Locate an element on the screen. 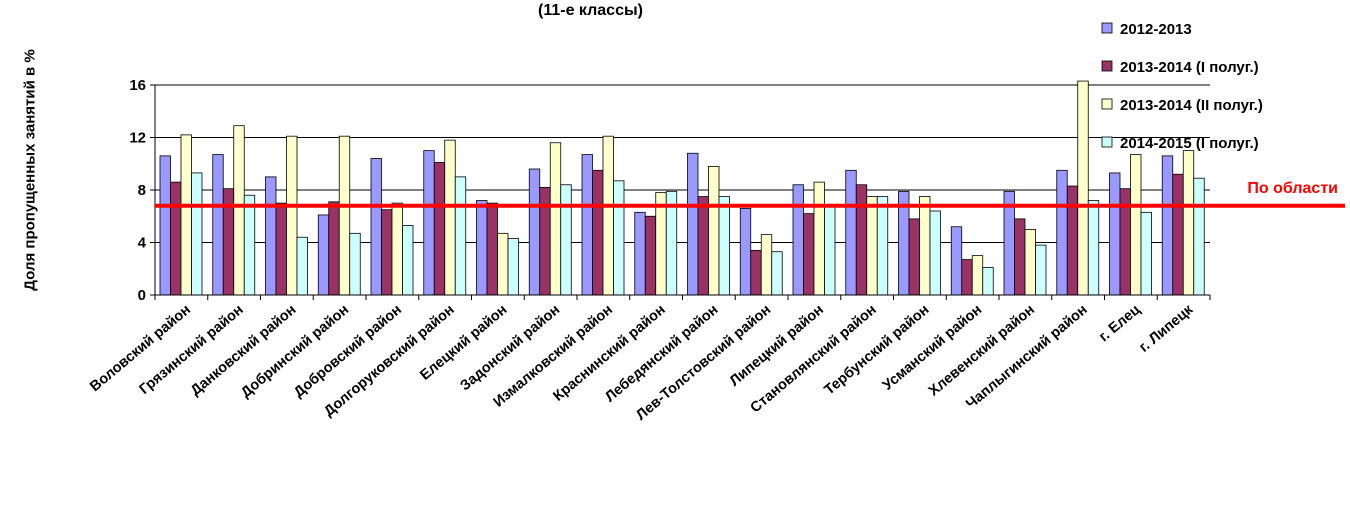  legend-entry: 2012-2013 is located at coordinates (1156, 29).